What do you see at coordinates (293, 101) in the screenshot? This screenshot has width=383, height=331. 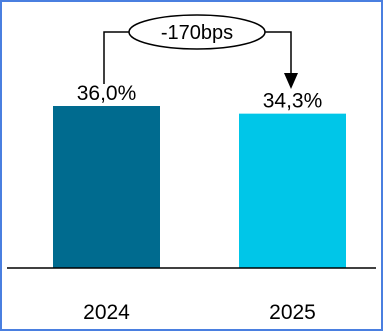 I see `data-label-2025: 34,3%` at bounding box center [293, 101].